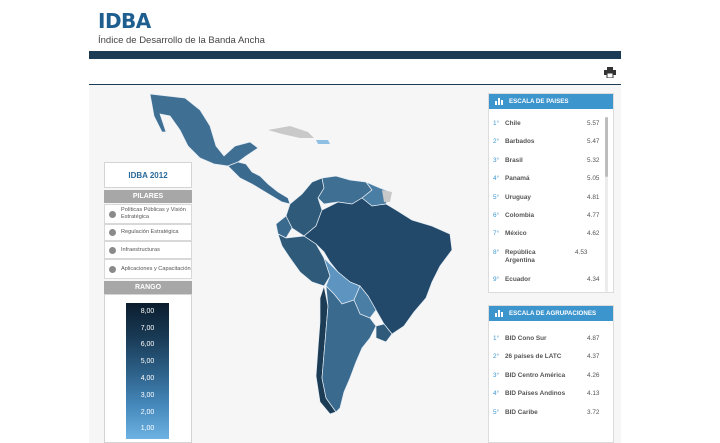  Describe the element at coordinates (551, 147) in the screenshot. I see `country-row: 2° Barbados 5.47` at that location.